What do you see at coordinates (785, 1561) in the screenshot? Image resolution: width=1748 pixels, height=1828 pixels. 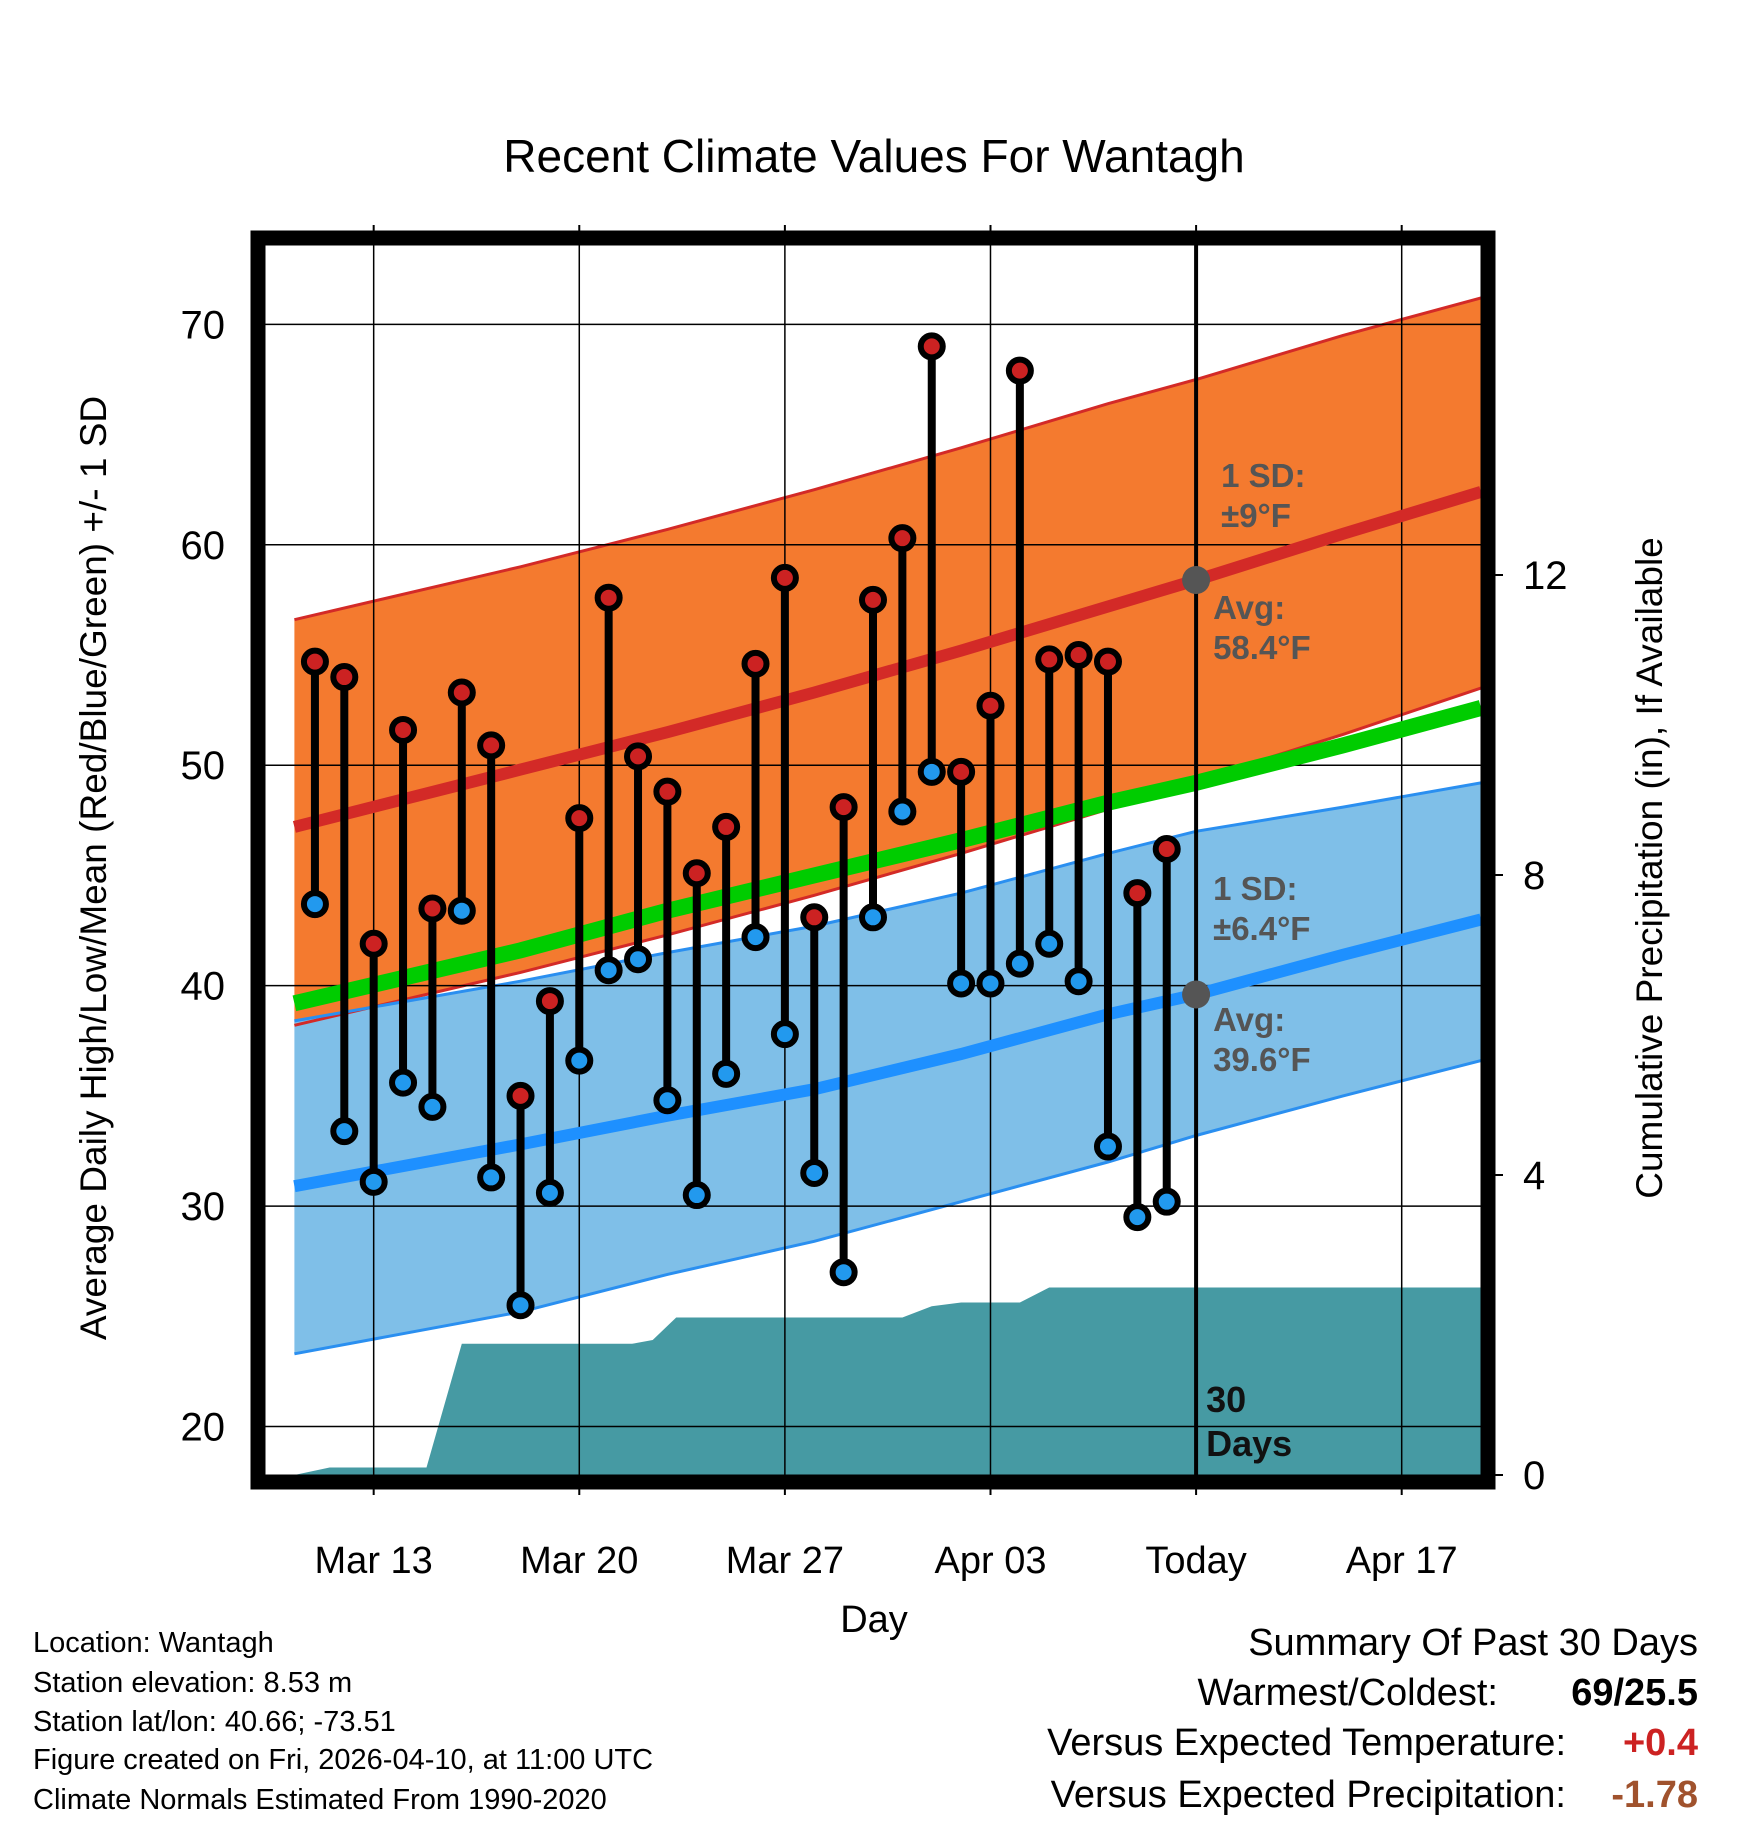 I see `x-tick-label: Mar 27` at bounding box center [785, 1561].